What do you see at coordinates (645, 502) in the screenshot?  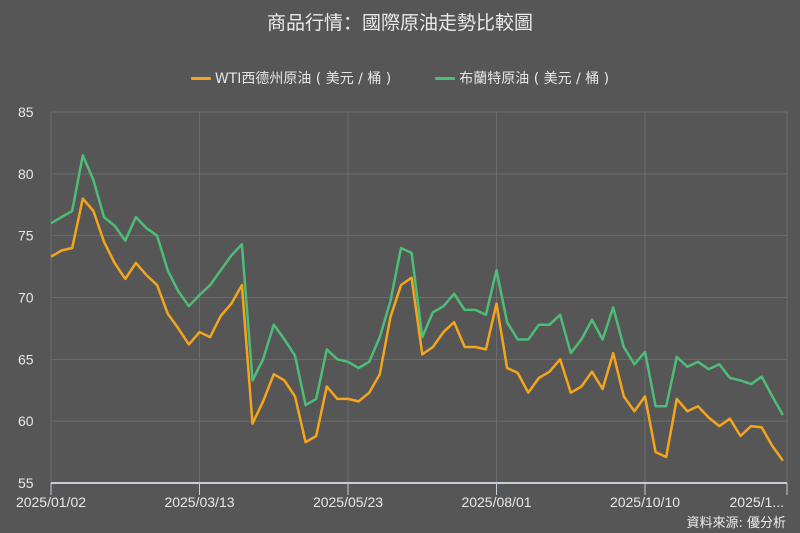 I see `x-tick-label: 2025/10/10` at bounding box center [645, 502].